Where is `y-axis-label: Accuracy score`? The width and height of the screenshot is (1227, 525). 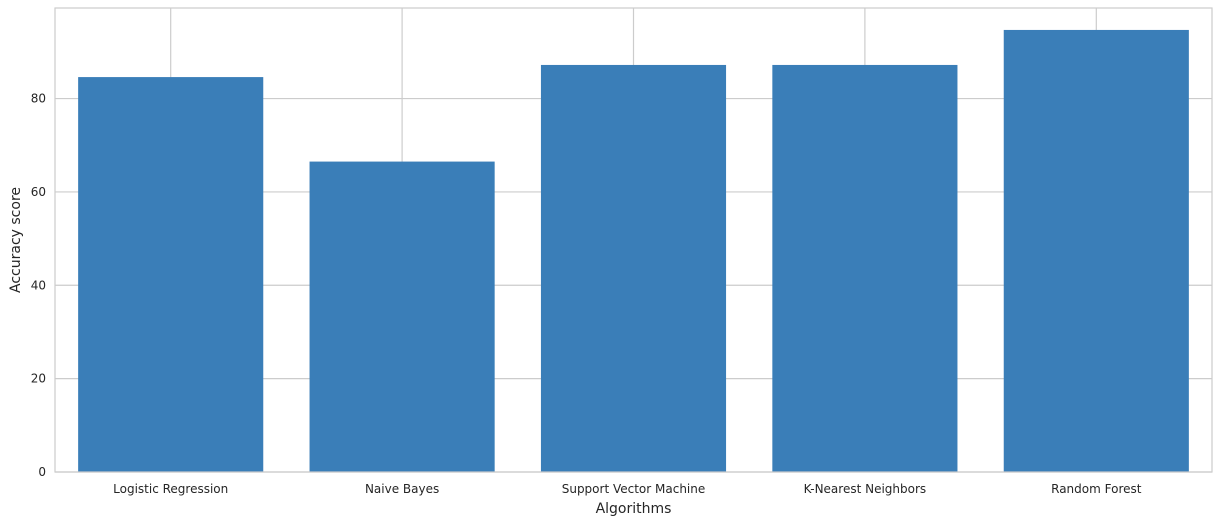
y-axis-label: Accuracy score is located at coordinates (16, 240).